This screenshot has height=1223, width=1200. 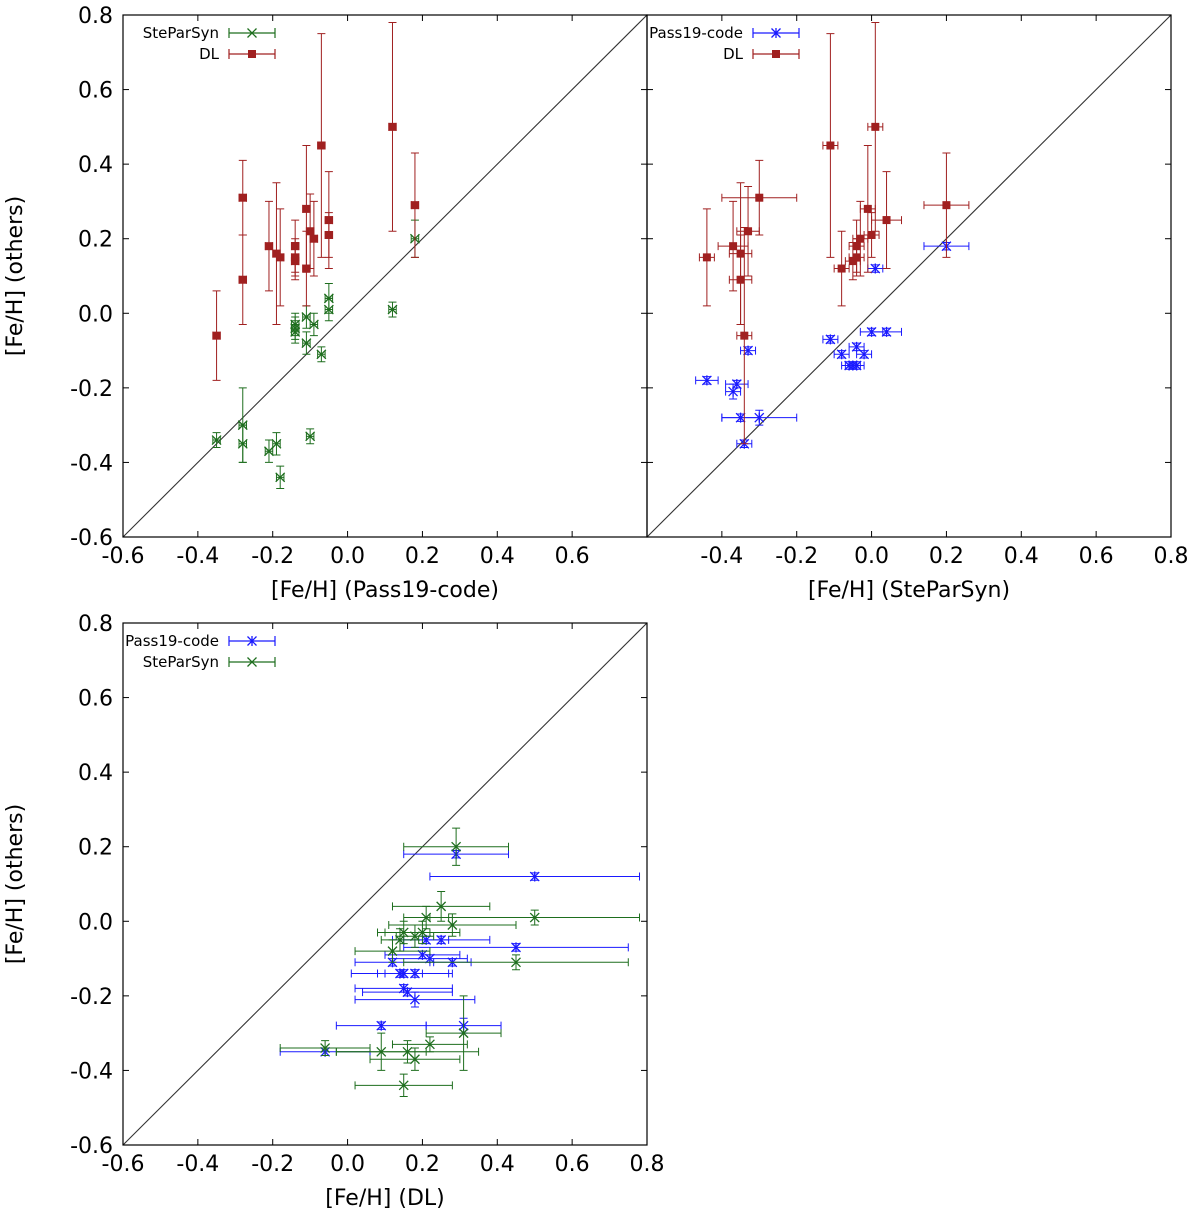 I want to click on x-tick-label: -0.6, so click(x=123, y=556).